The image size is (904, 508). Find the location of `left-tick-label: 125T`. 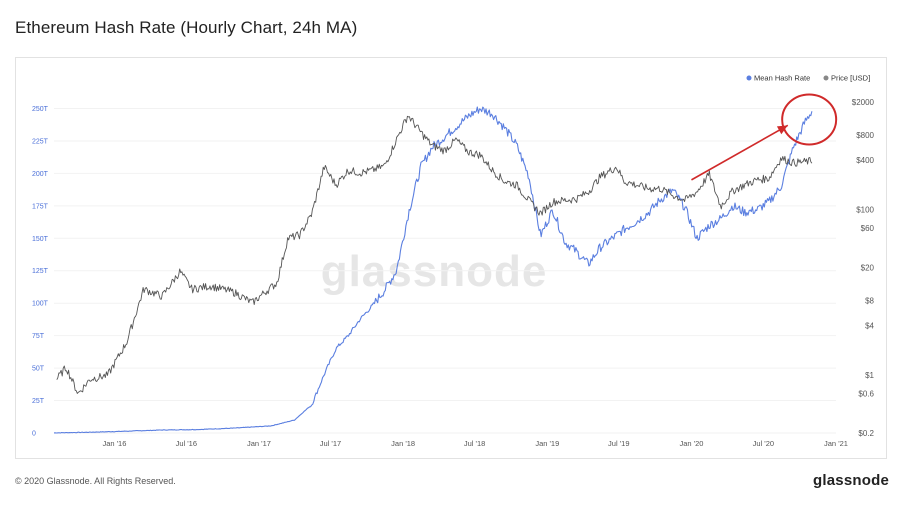

left-tick-label: 125T is located at coordinates (40, 271).